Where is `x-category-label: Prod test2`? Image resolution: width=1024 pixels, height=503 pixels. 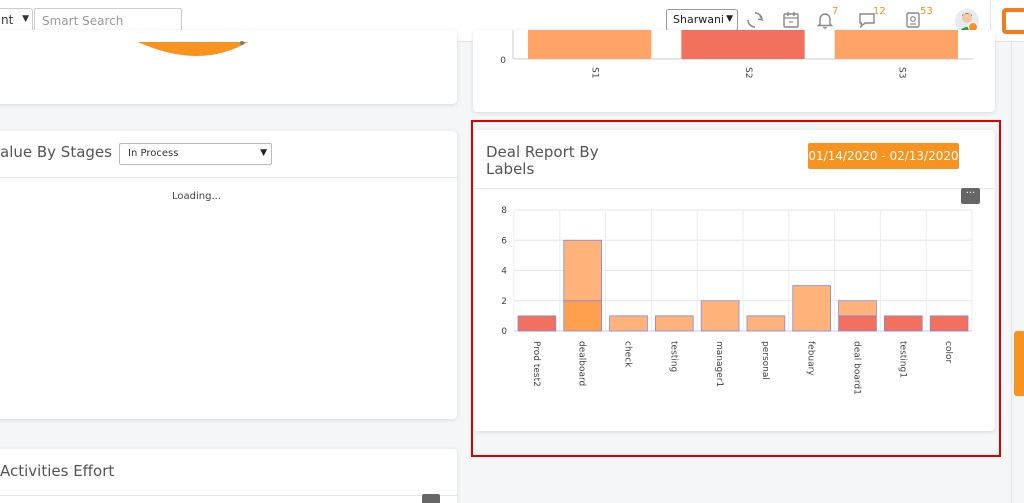 x-category-label: Prod test2 is located at coordinates (536, 364).